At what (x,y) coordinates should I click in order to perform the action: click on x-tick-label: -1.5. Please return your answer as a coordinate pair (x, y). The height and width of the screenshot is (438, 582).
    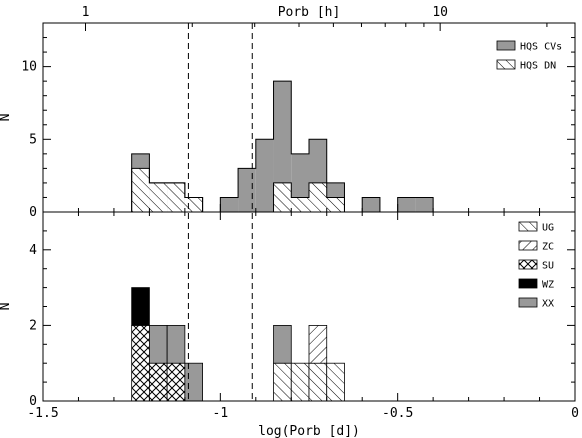
    Looking at the image, I should click on (42, 413).